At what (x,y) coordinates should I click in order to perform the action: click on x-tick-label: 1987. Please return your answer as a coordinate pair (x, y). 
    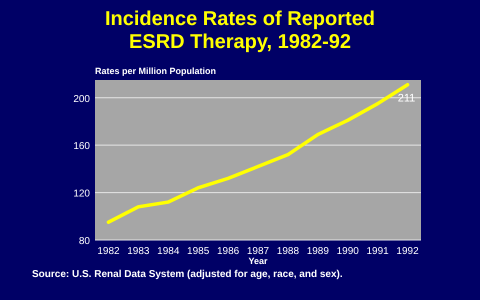
    Looking at the image, I should click on (258, 251).